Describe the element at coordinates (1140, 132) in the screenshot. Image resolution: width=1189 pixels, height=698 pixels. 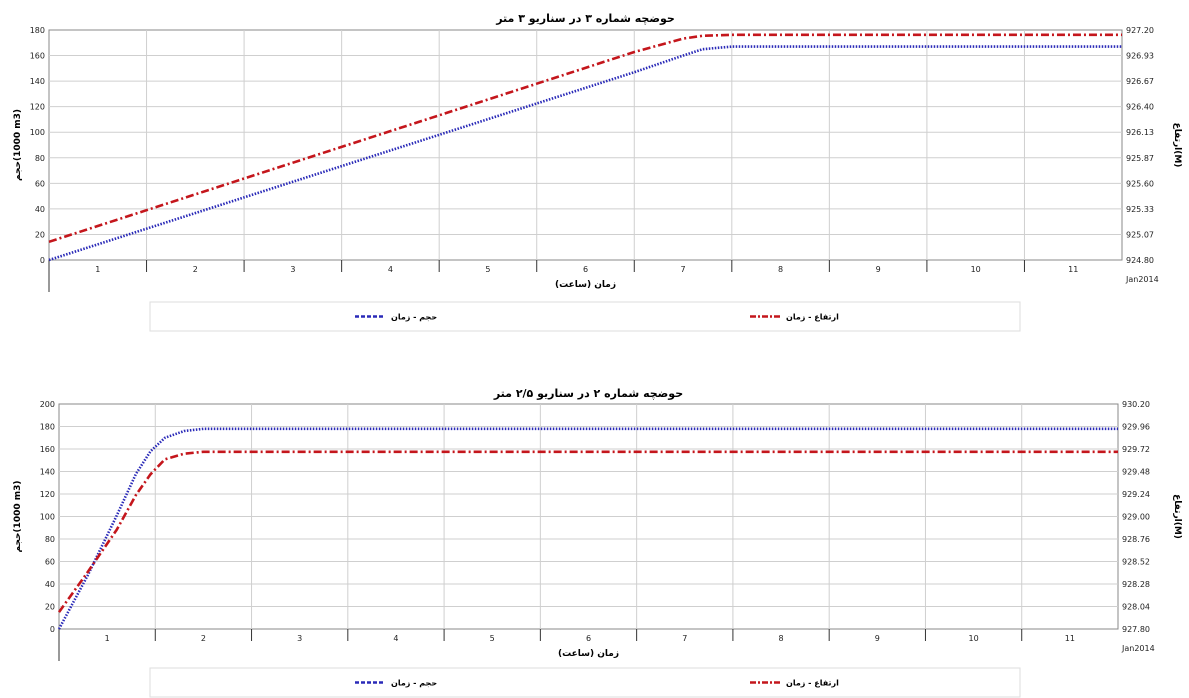
I see `y2-tick-label: 926.13` at that location.